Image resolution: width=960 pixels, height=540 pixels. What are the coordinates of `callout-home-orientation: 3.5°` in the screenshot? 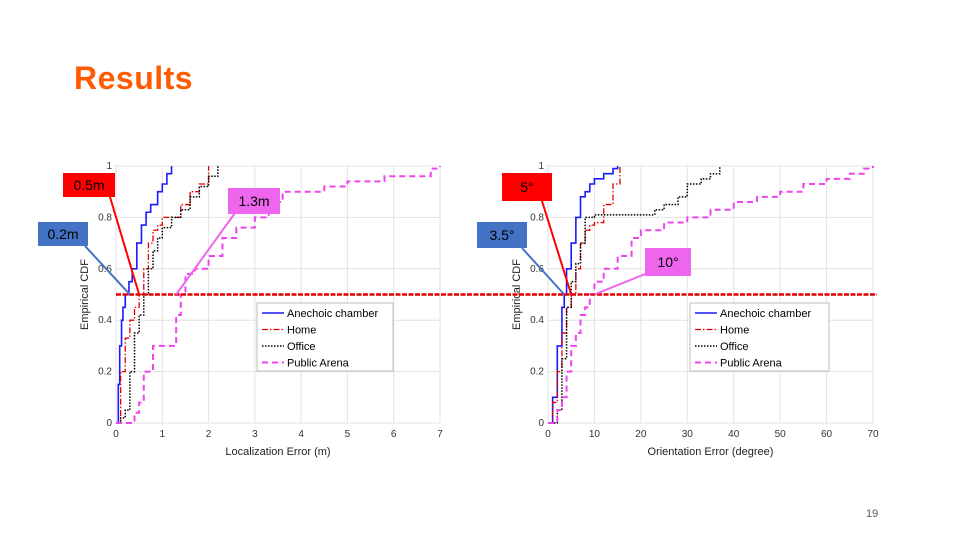 It's located at (502, 235).